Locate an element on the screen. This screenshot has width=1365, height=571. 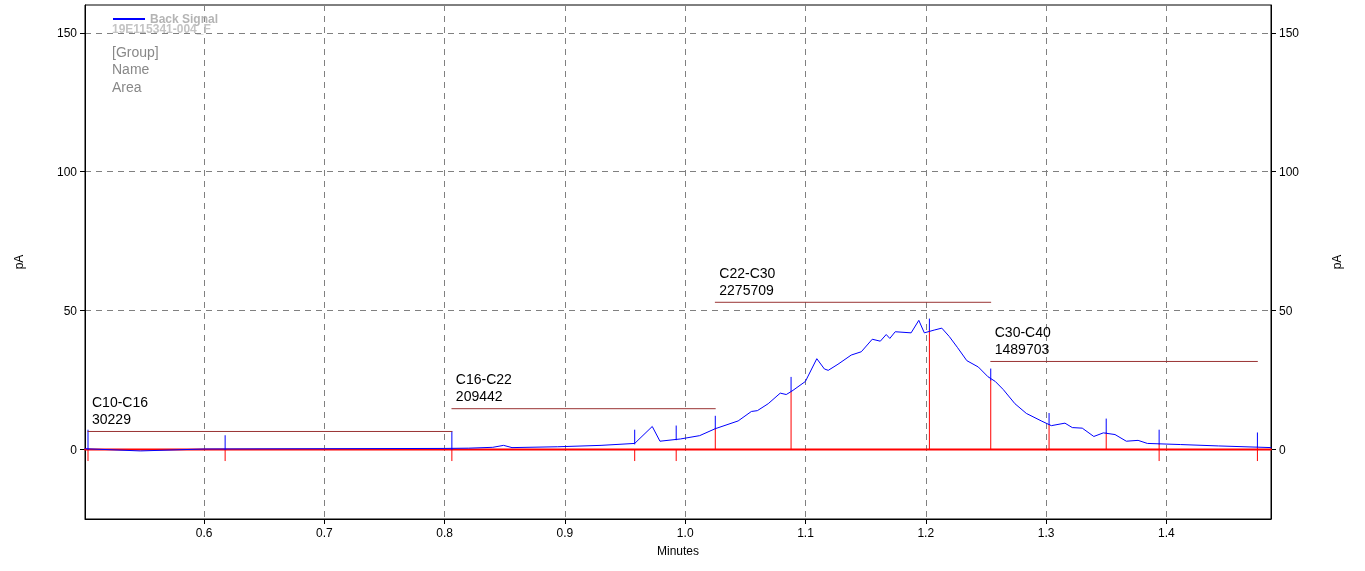
x-axis-title: Minutes is located at coordinates (678, 551).